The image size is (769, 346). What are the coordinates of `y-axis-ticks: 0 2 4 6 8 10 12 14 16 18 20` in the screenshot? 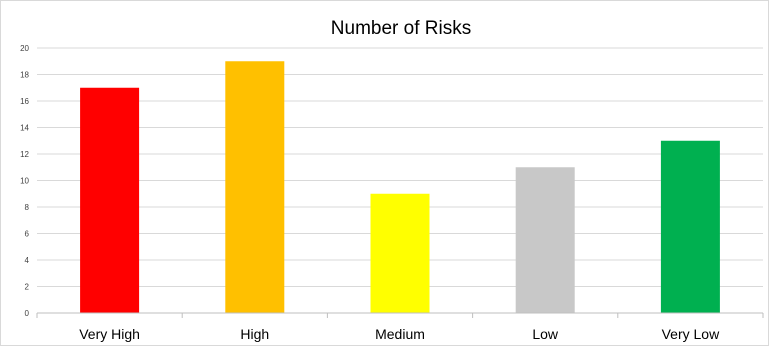 It's located at (24, 181).